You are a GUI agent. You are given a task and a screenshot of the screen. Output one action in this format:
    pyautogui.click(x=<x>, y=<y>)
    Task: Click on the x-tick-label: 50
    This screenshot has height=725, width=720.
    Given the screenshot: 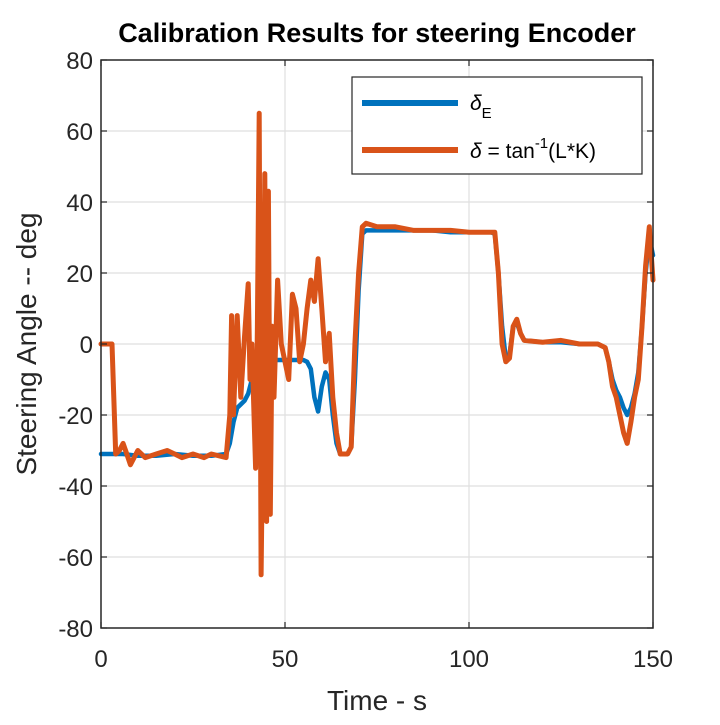 What is the action you would take?
    pyautogui.click(x=285, y=659)
    